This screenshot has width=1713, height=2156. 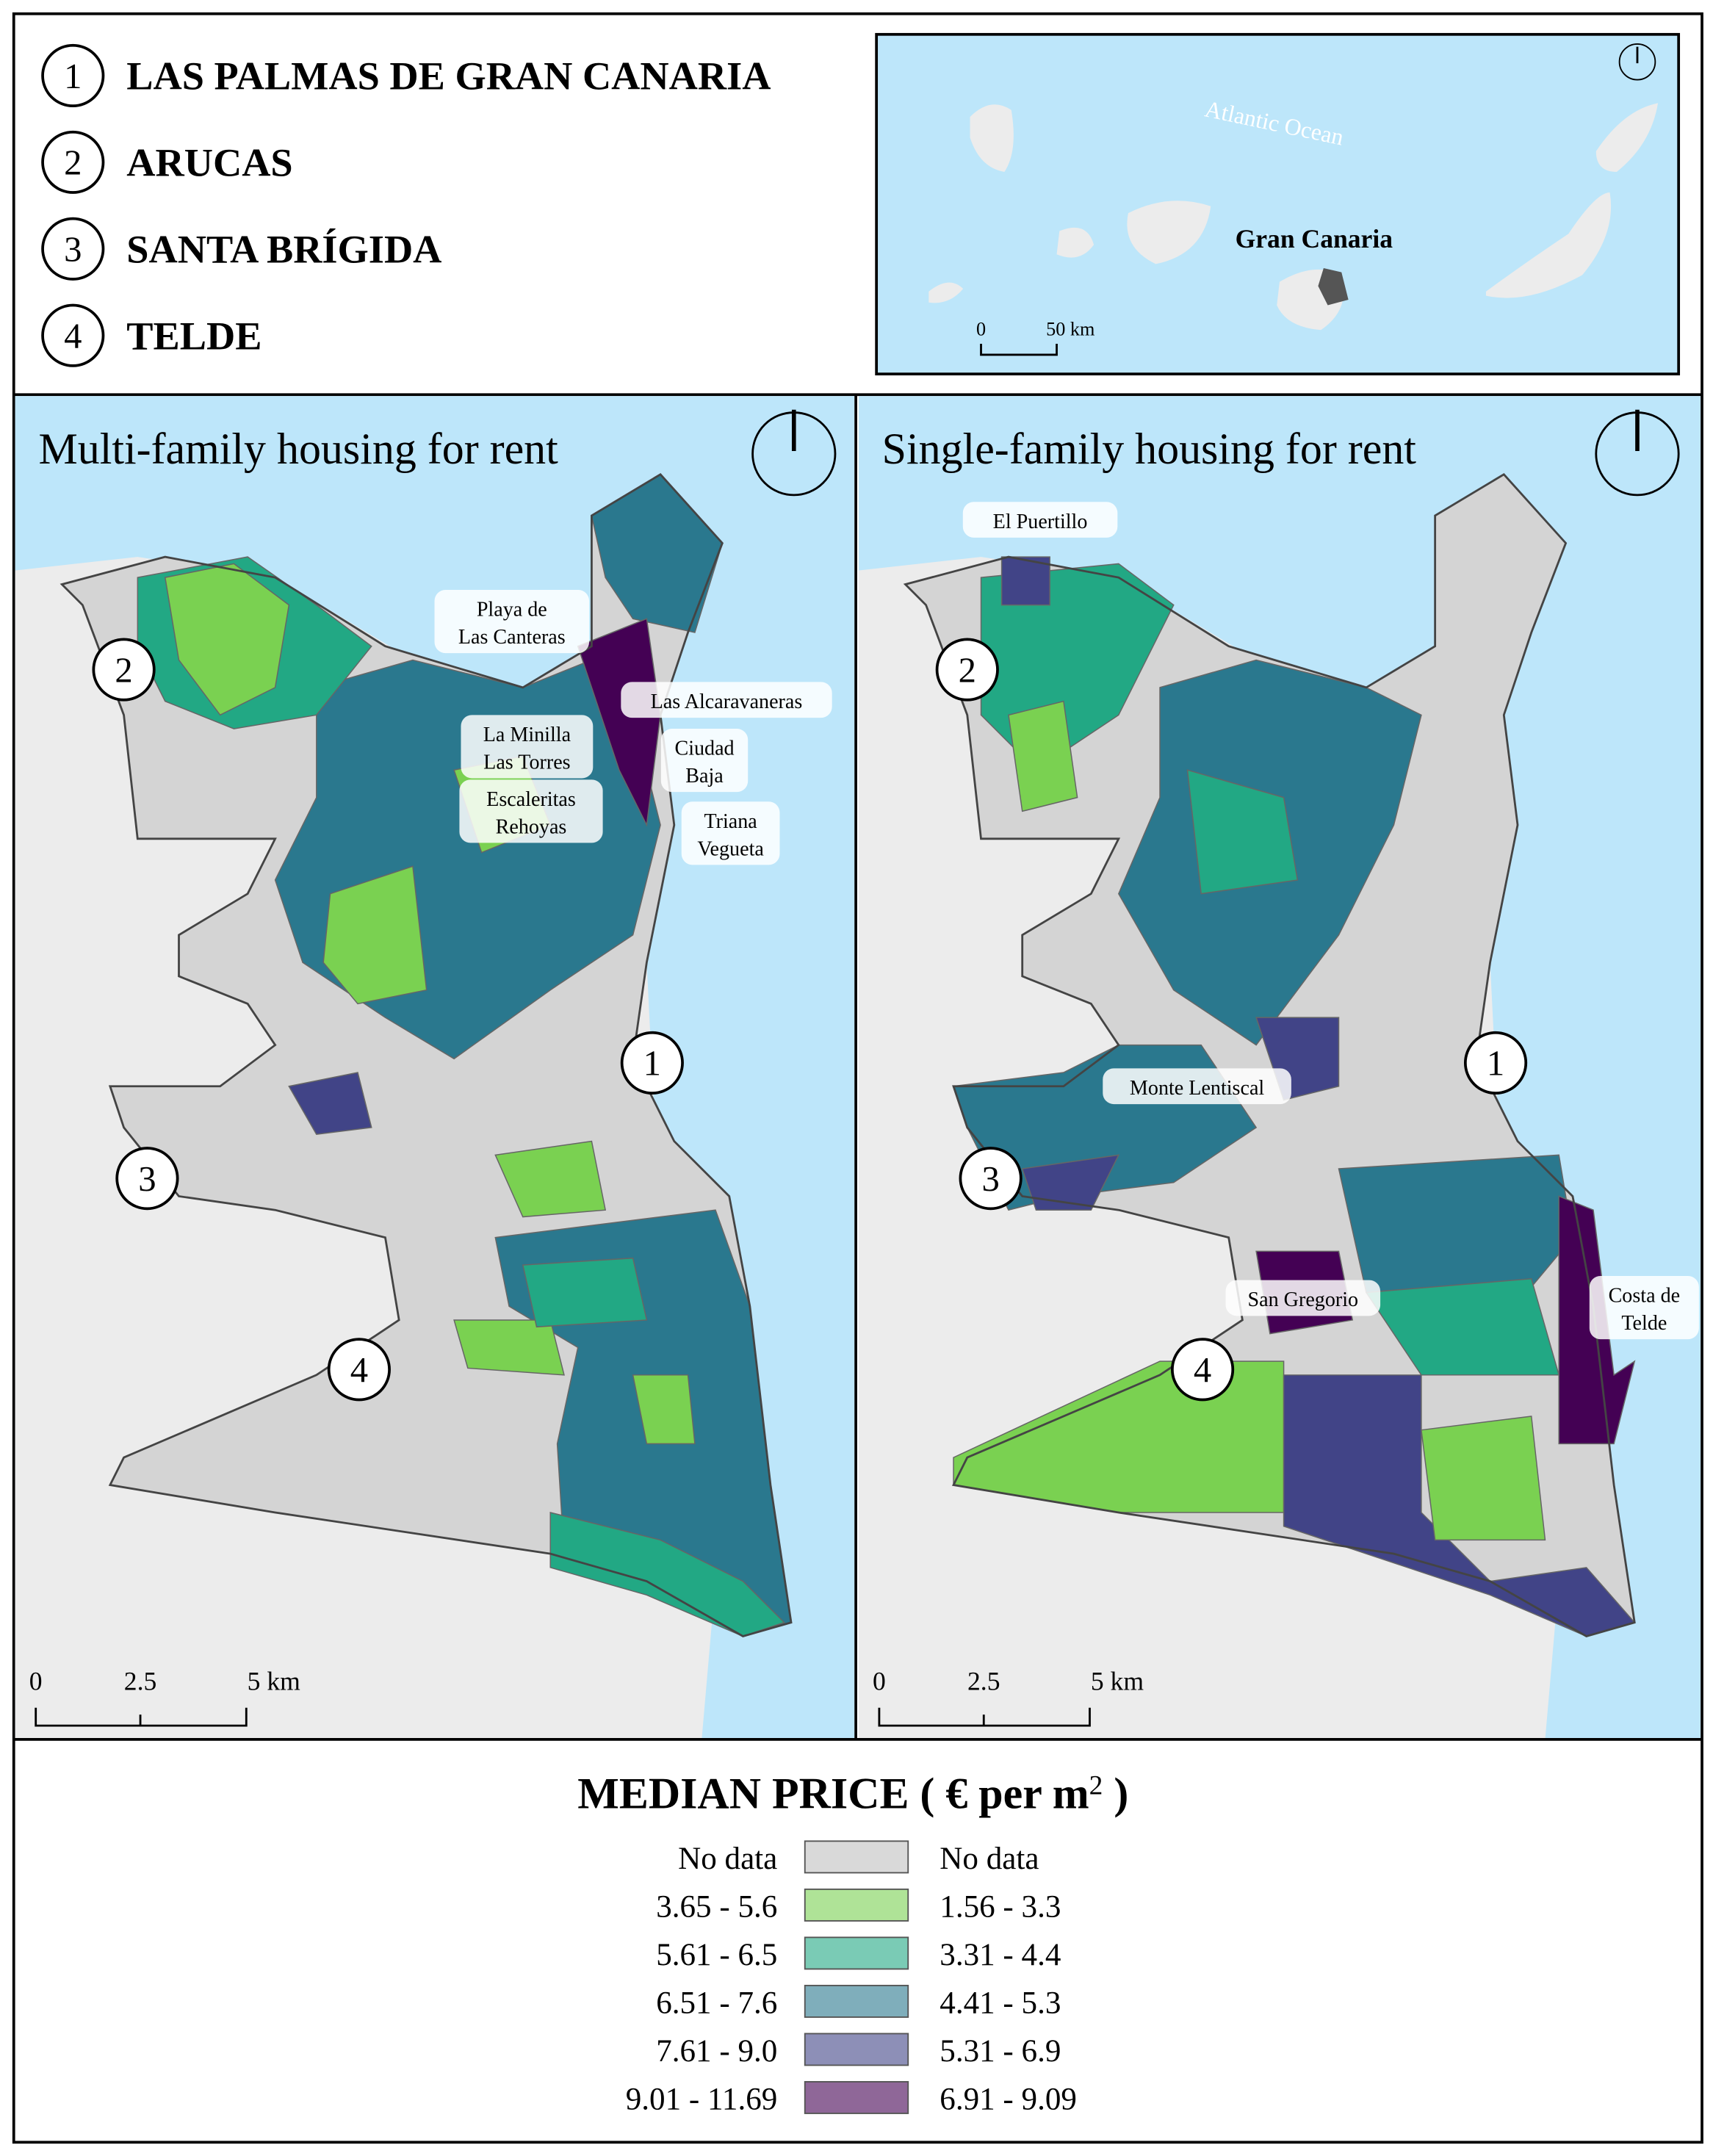 What do you see at coordinates (1000, 2051) in the screenshot?
I see `legend-single-label: 5.31 - 6.9` at bounding box center [1000, 2051].